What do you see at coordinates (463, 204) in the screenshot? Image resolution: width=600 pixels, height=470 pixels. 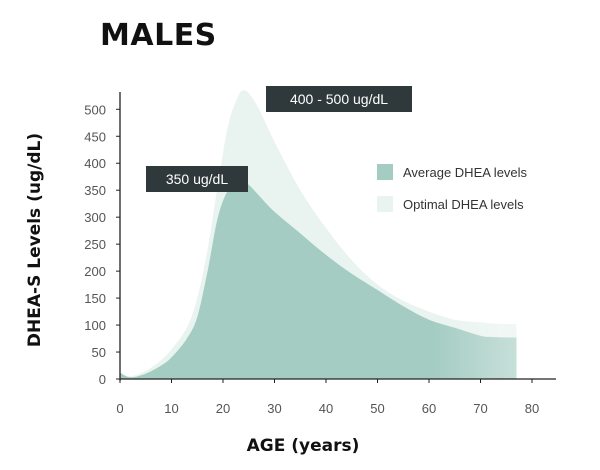 I see `legend-label: Optimal DHEA levels` at bounding box center [463, 204].